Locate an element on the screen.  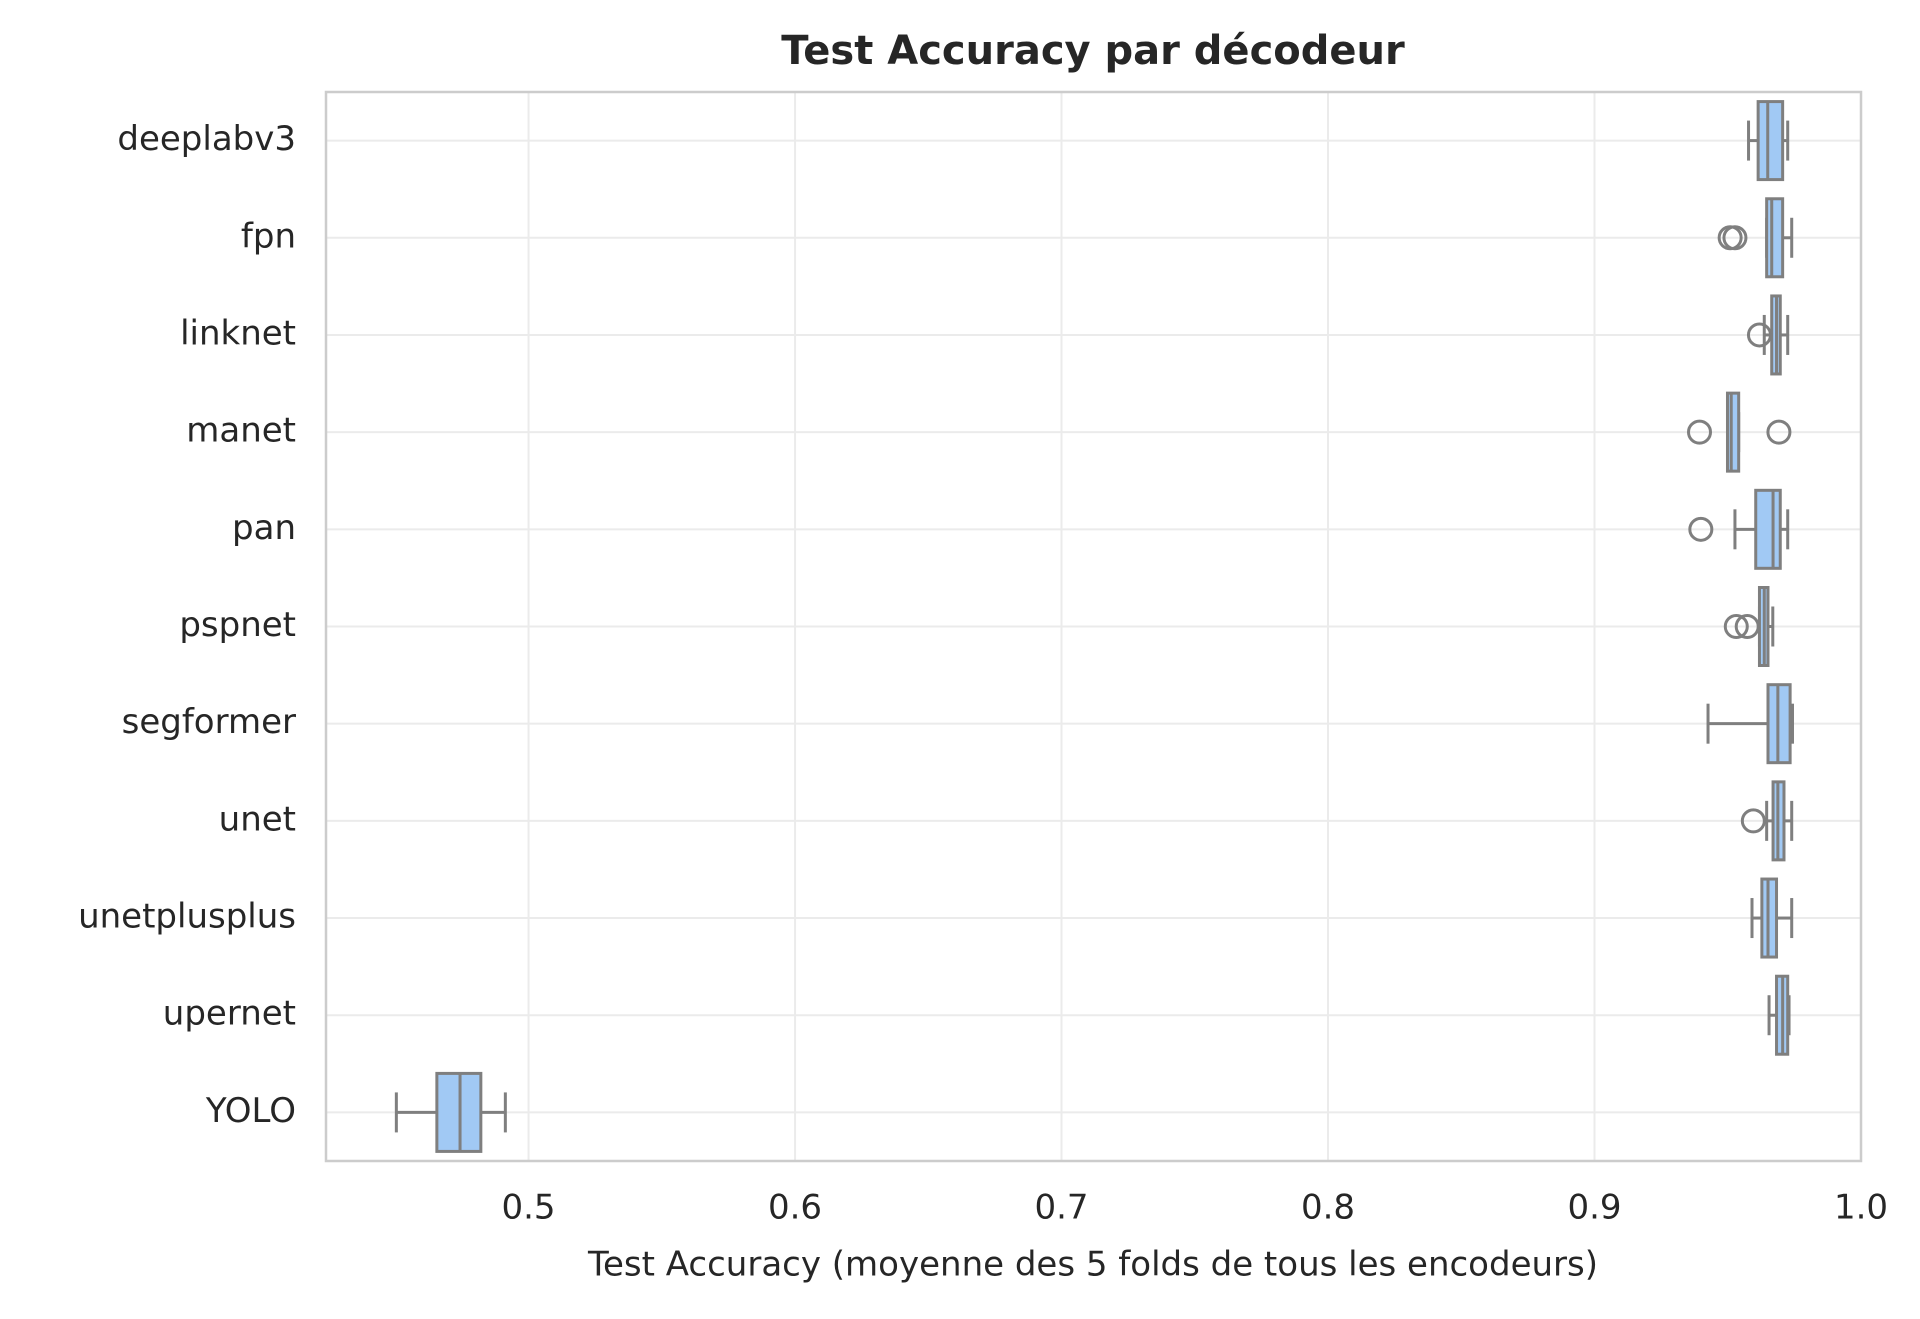
y-tick-label: pan is located at coordinates (264, 528).